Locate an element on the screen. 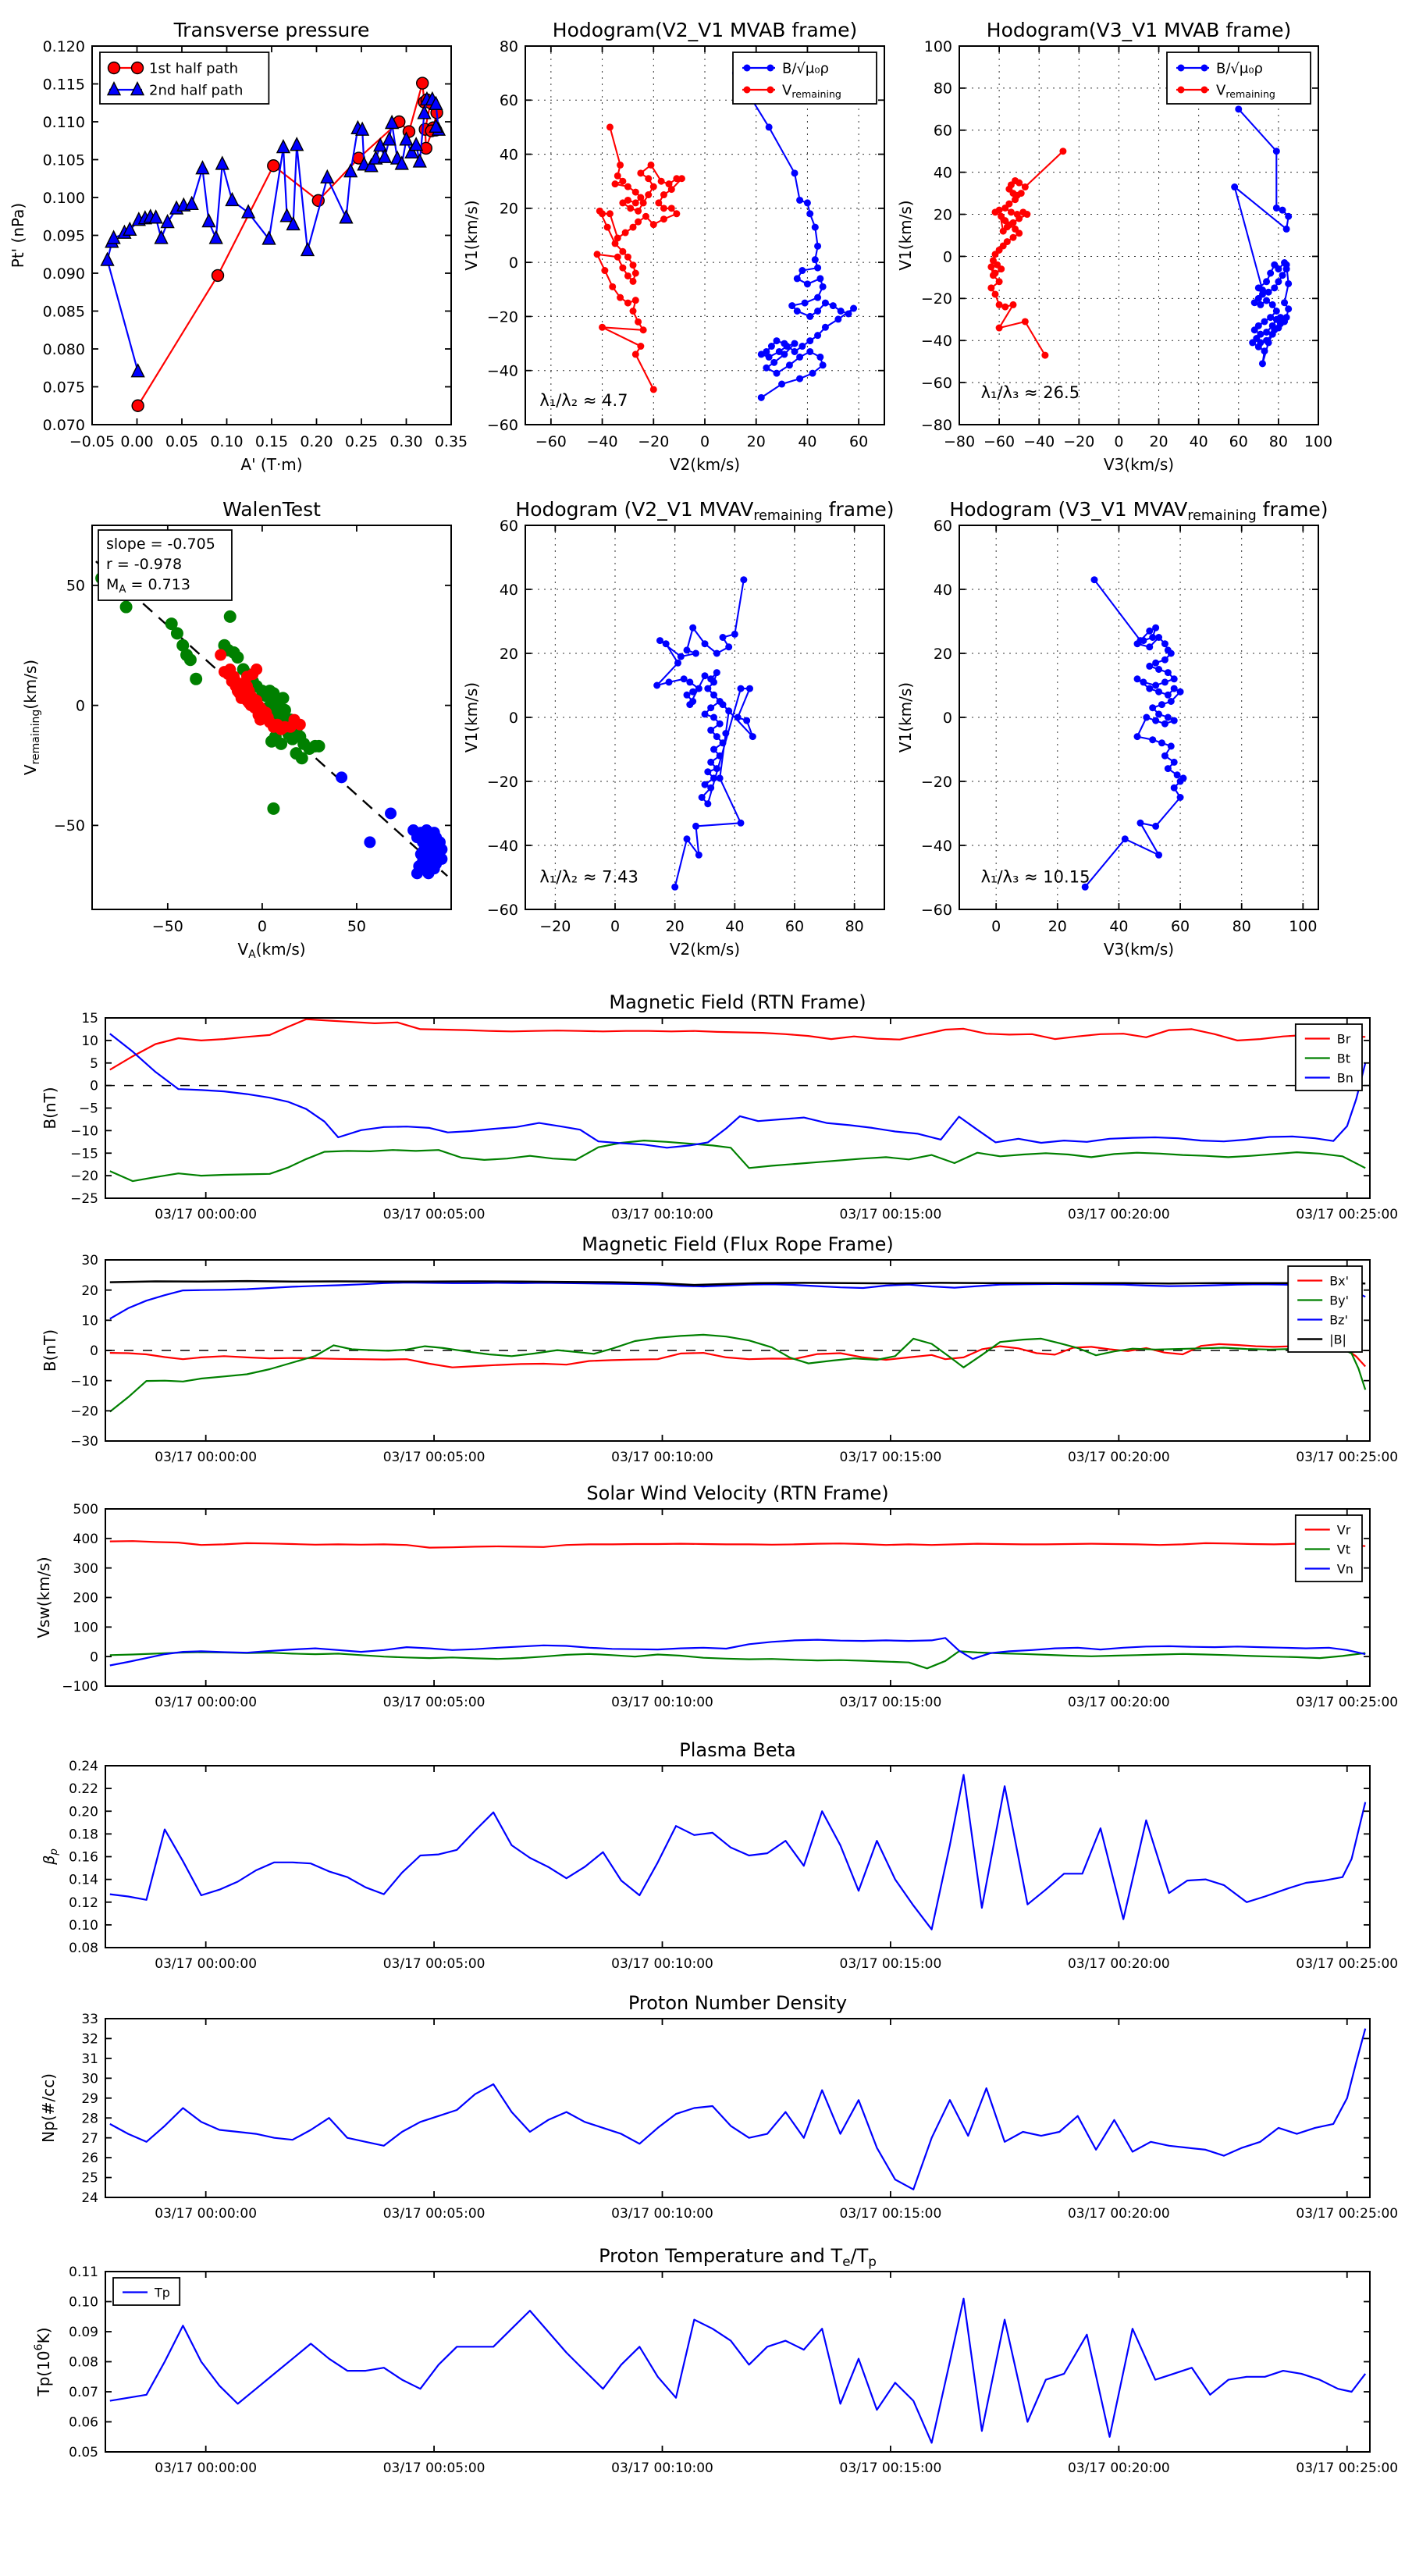 The width and height of the screenshot is (1405, 2576). ticks: −20 0 20 40 60 80 −60 −40 −20 0 20 40 60 is located at coordinates (685, 726).